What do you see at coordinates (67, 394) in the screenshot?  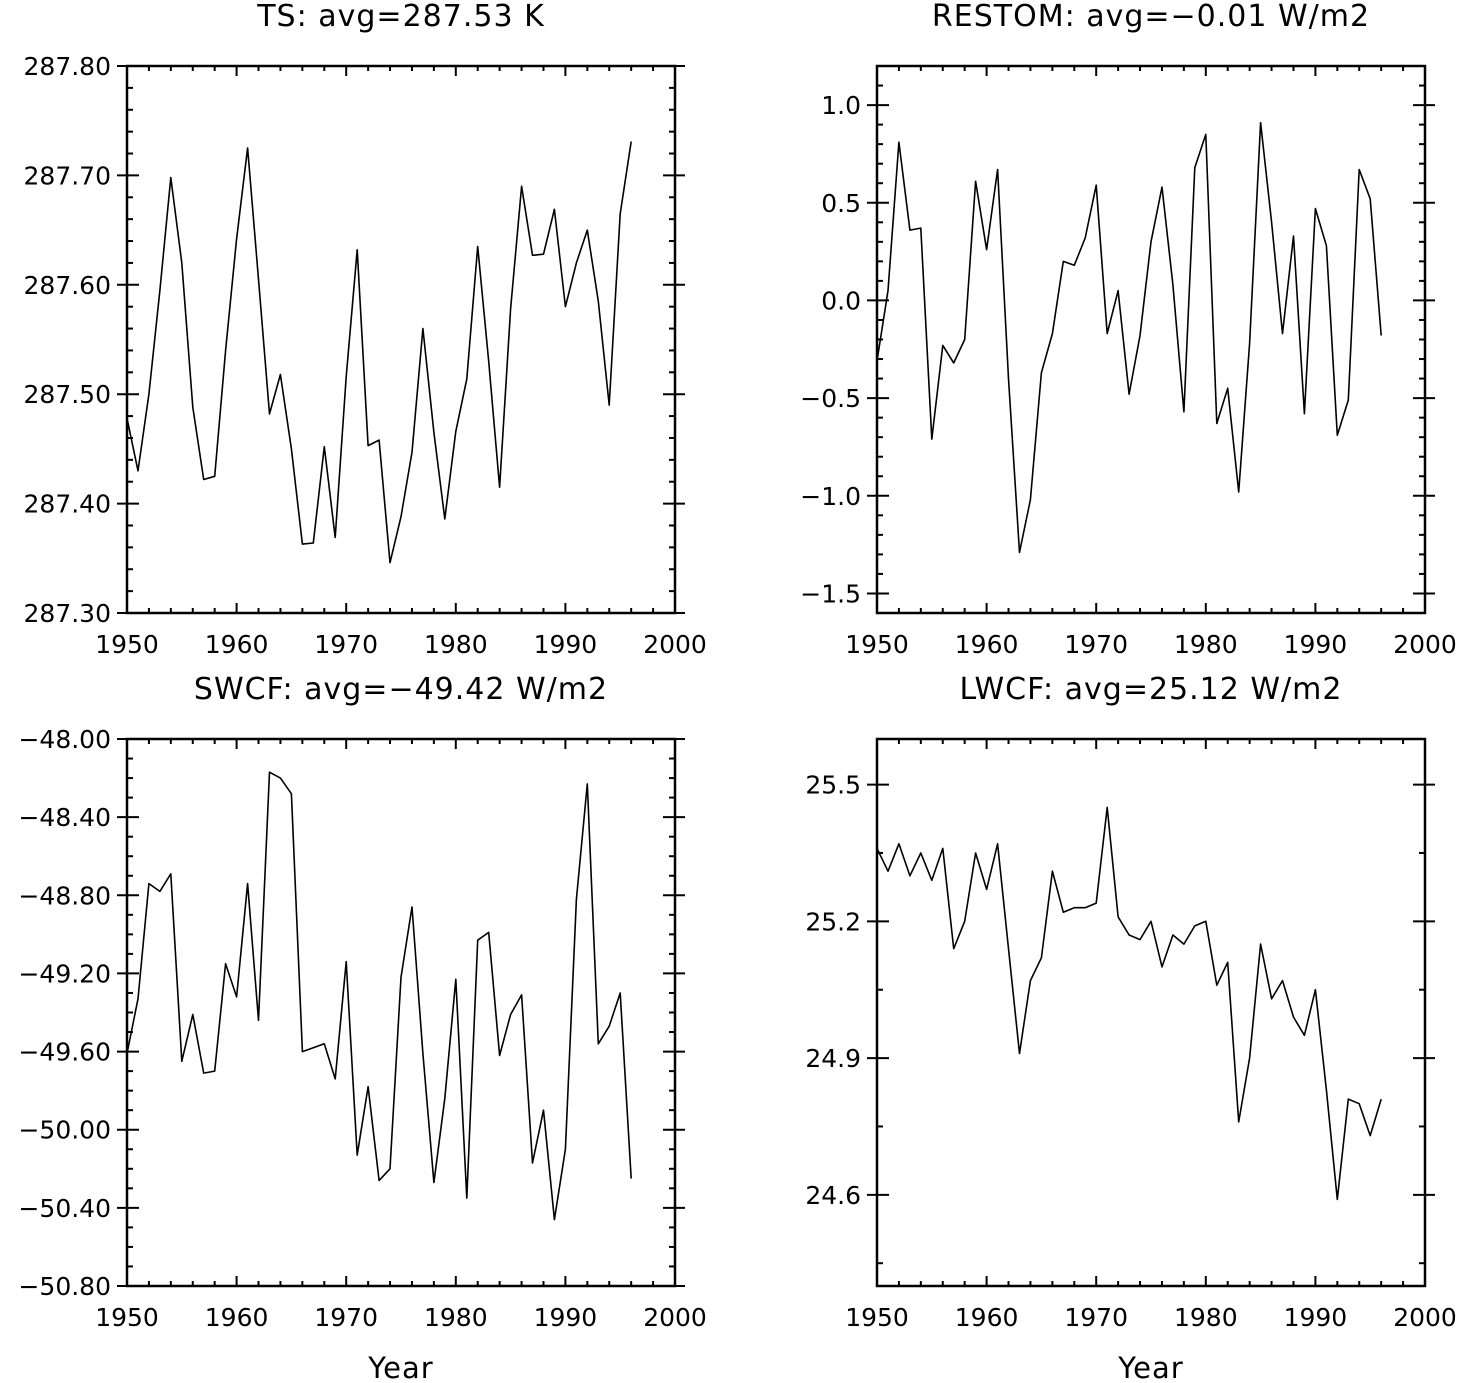 I see `y-tick-label: 287.50` at bounding box center [67, 394].